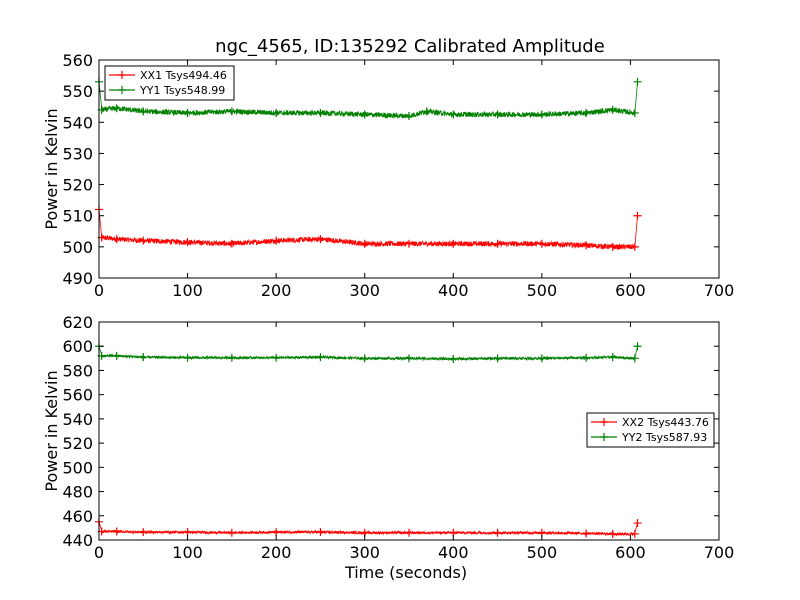 This screenshot has width=800, height=600. I want to click on legend: XX2 Tsys443.76 YY2 Tsys587.93, so click(650, 430).